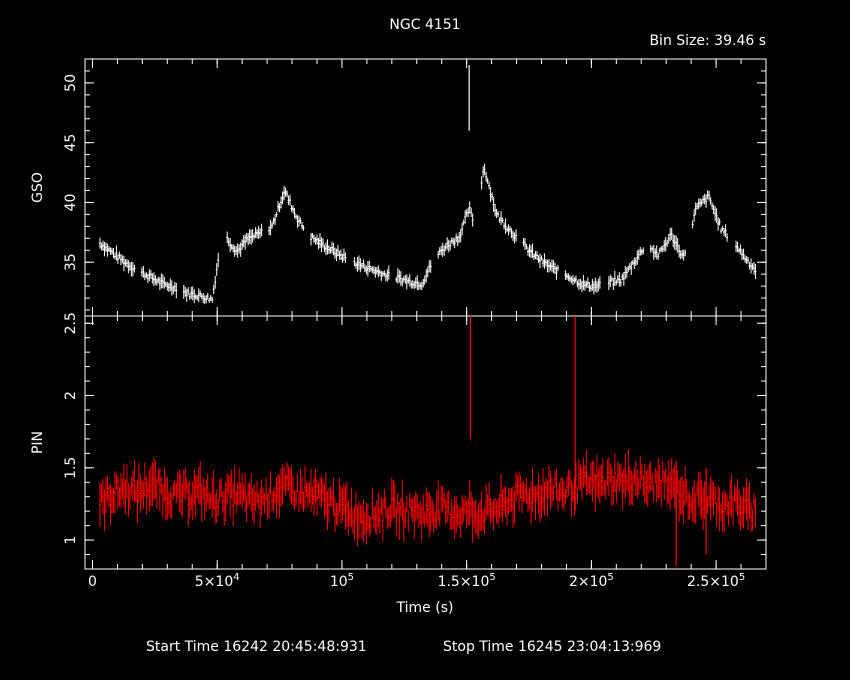 The height and width of the screenshot is (680, 850). Describe the element at coordinates (38, 187) in the screenshot. I see `y-axis-label: GSO` at that location.